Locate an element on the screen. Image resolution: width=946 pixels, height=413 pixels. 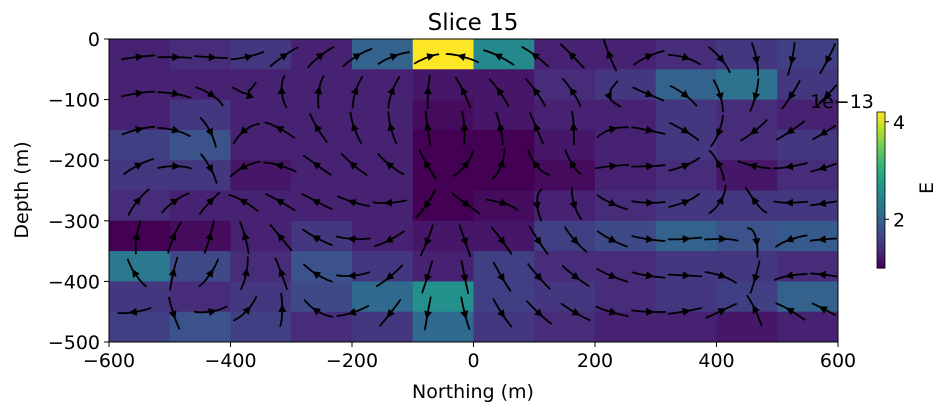
x-tick-label: −200 is located at coordinates (352, 361).